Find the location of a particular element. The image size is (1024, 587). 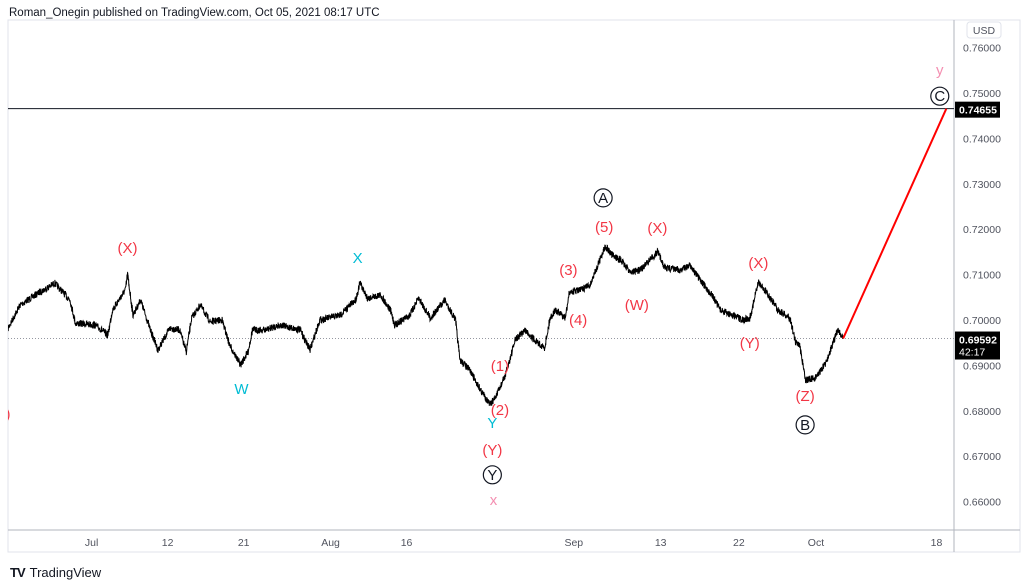

wave-label-text: y is located at coordinates (940, 70).